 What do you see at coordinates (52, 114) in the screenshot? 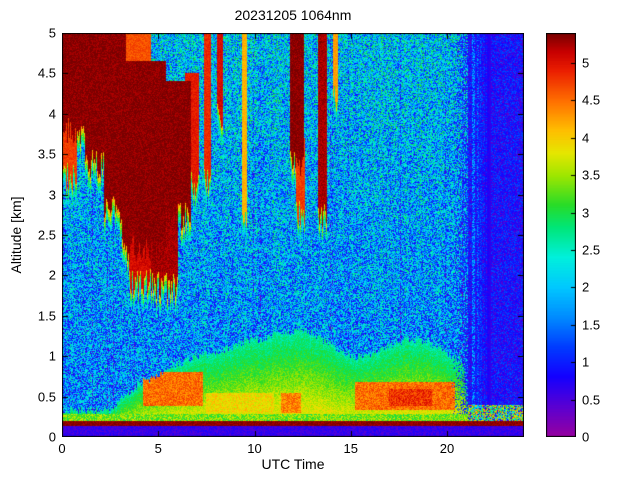
I see `y-tick-label: 4` at bounding box center [52, 114].